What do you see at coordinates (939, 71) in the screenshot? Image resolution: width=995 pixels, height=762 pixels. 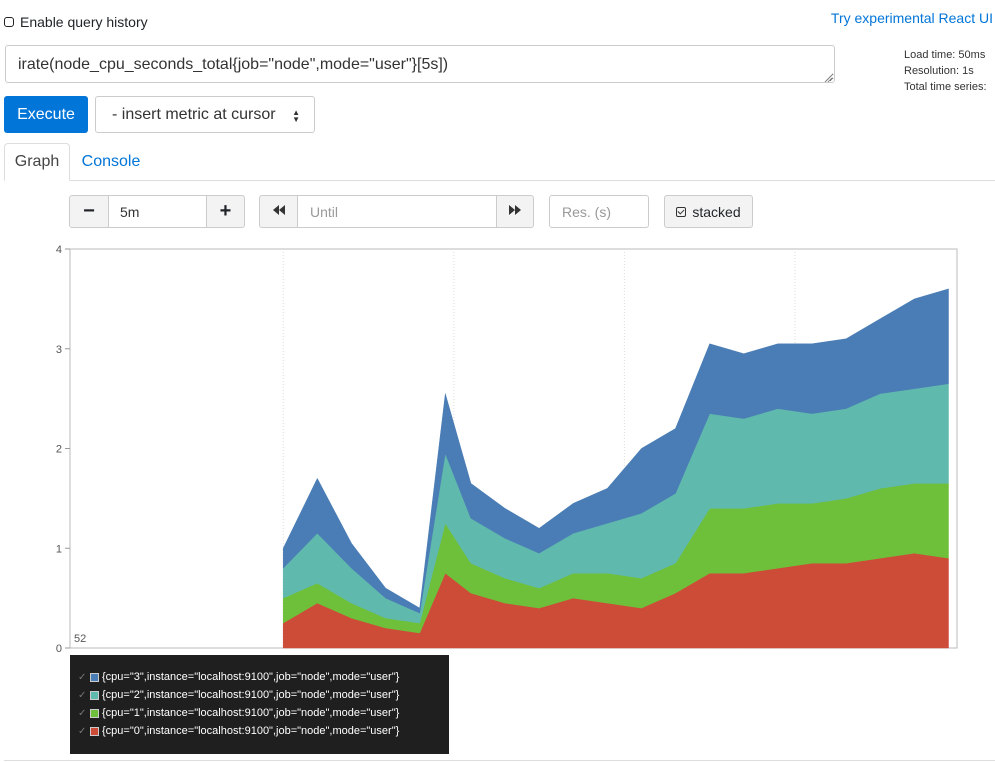 I see `resolution: Resolution: 1s` at bounding box center [939, 71].